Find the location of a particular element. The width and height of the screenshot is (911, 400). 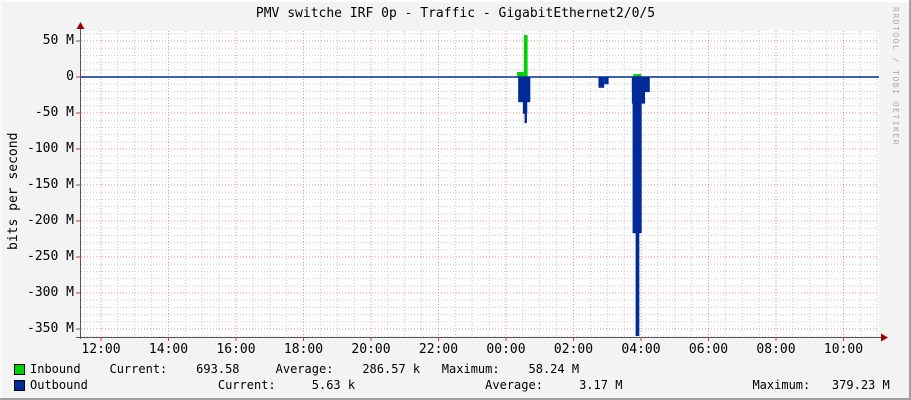

frame-bevel-bottom is located at coordinates (455, 399).